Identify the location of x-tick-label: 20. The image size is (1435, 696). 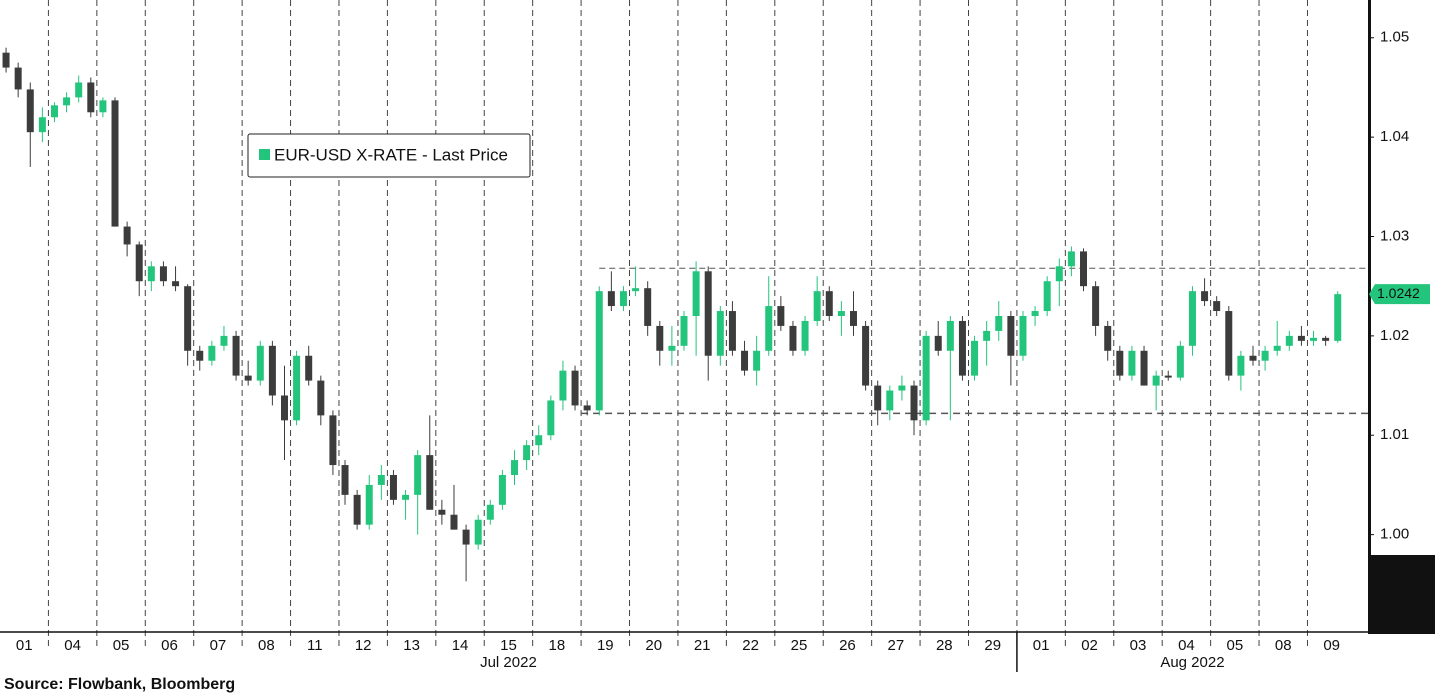
(653, 645).